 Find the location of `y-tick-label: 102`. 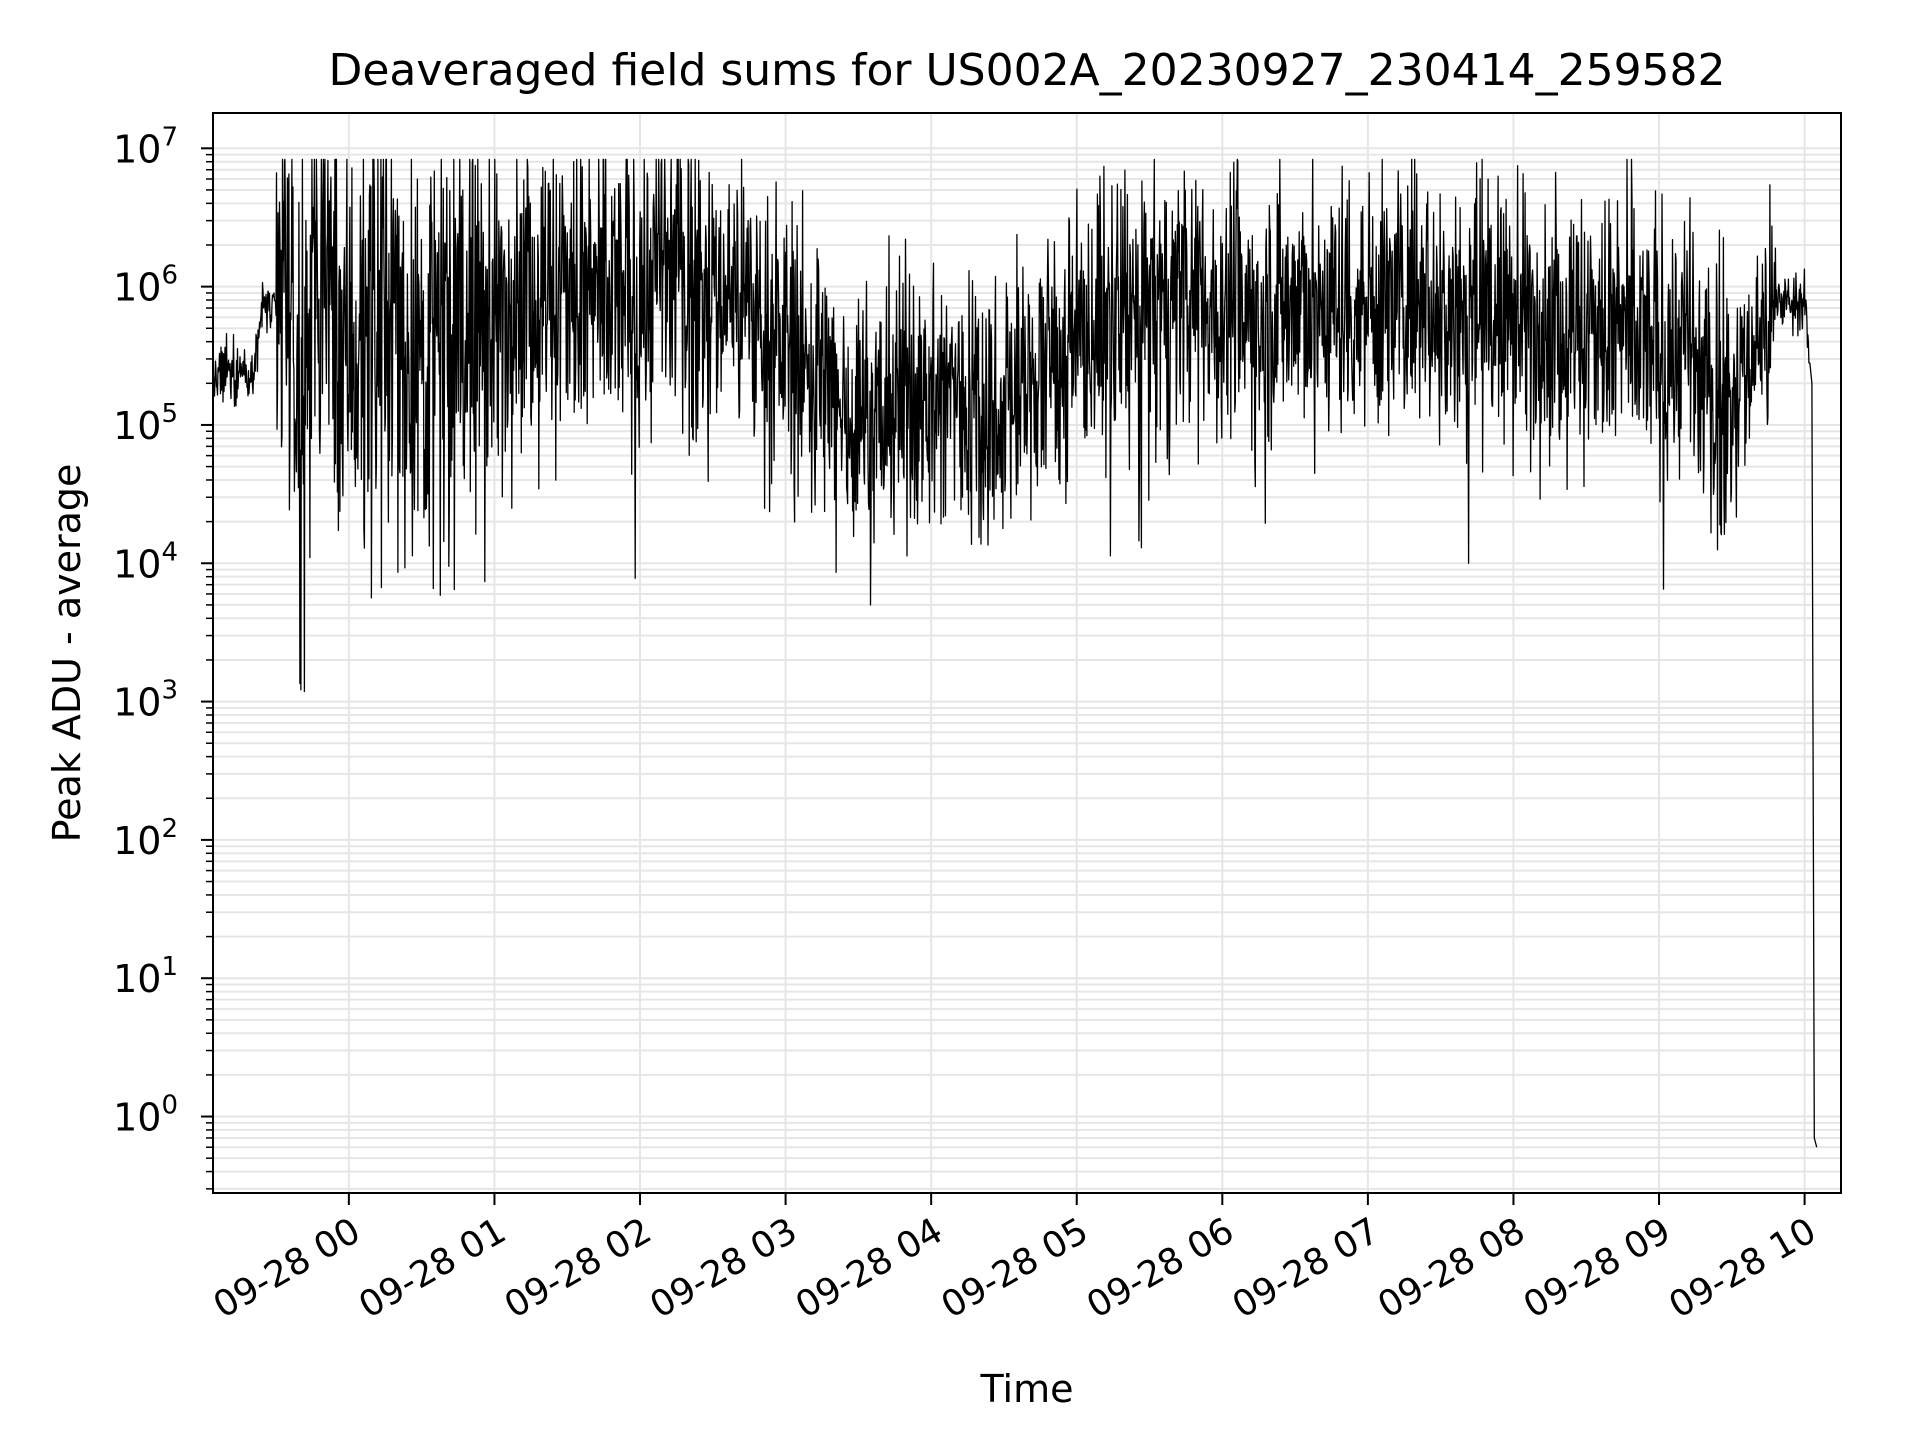

y-tick-label: 102 is located at coordinates (145, 838).